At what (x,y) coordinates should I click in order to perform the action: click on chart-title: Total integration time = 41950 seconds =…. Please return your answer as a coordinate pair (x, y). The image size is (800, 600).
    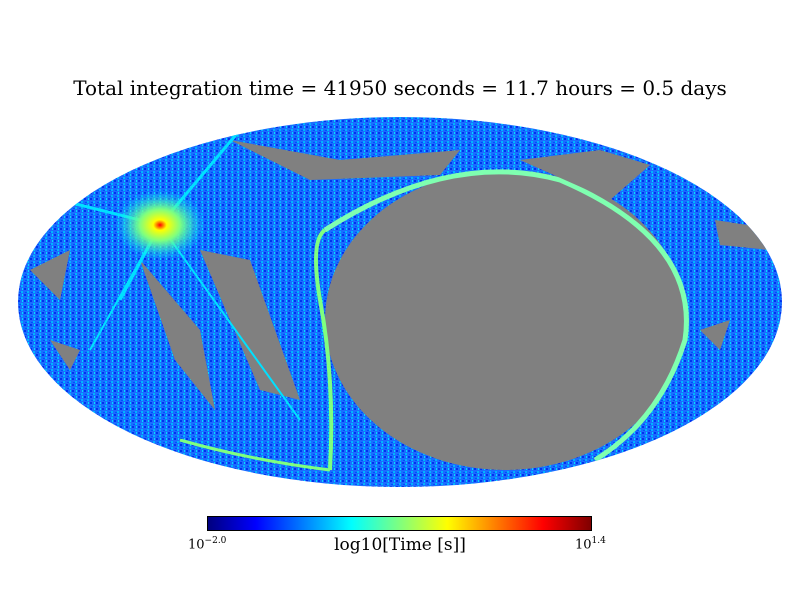
    Looking at the image, I should click on (400, 88).